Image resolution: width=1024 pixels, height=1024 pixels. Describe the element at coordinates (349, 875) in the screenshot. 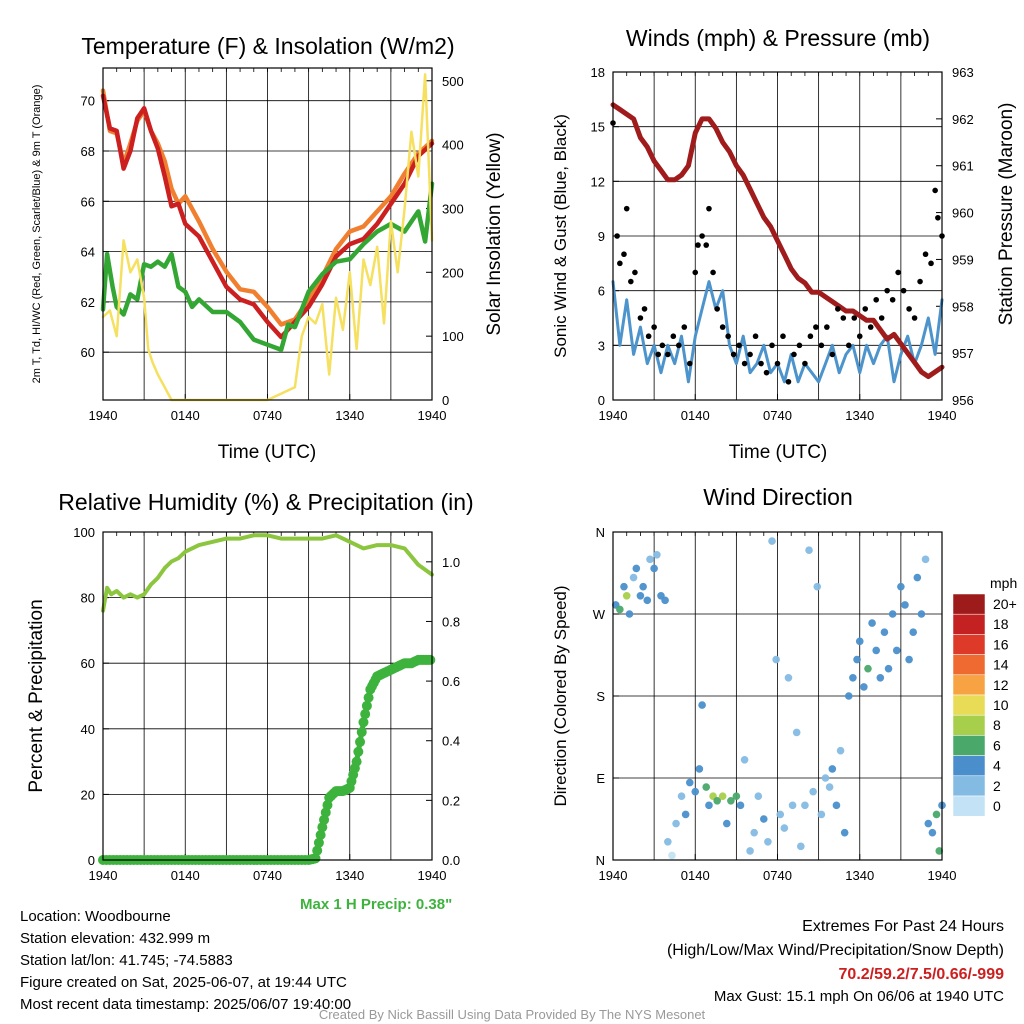

I see `x-tick-label: 1340` at that location.